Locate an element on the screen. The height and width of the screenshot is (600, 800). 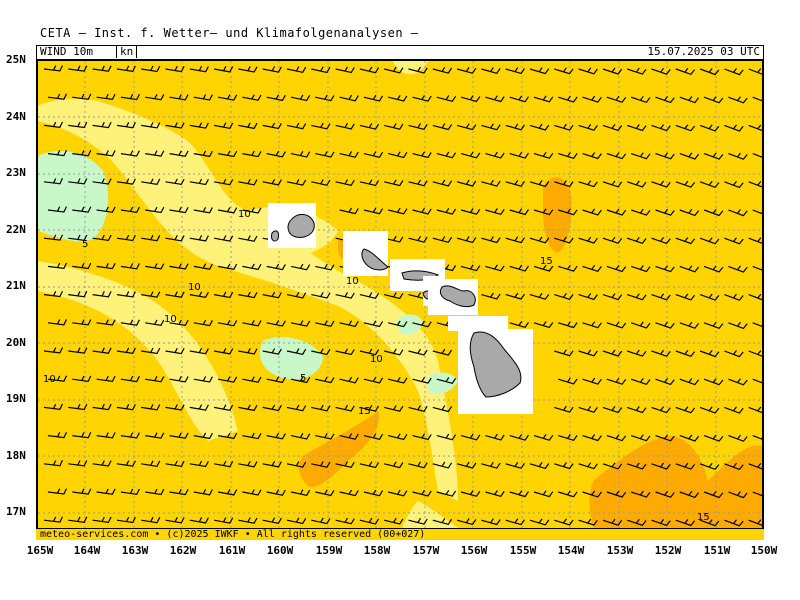
lon-label: 151W is located at coordinates (717, 550).